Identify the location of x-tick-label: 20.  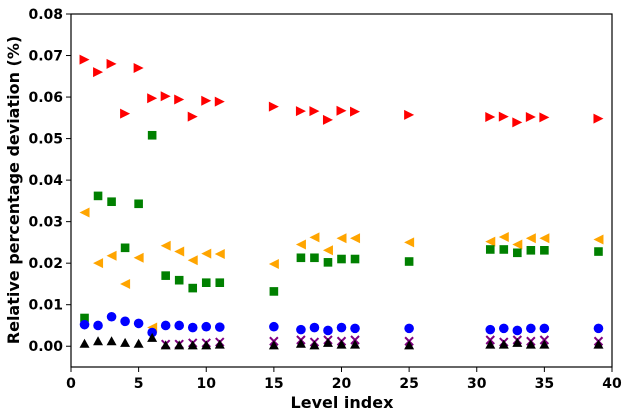
(342, 384).